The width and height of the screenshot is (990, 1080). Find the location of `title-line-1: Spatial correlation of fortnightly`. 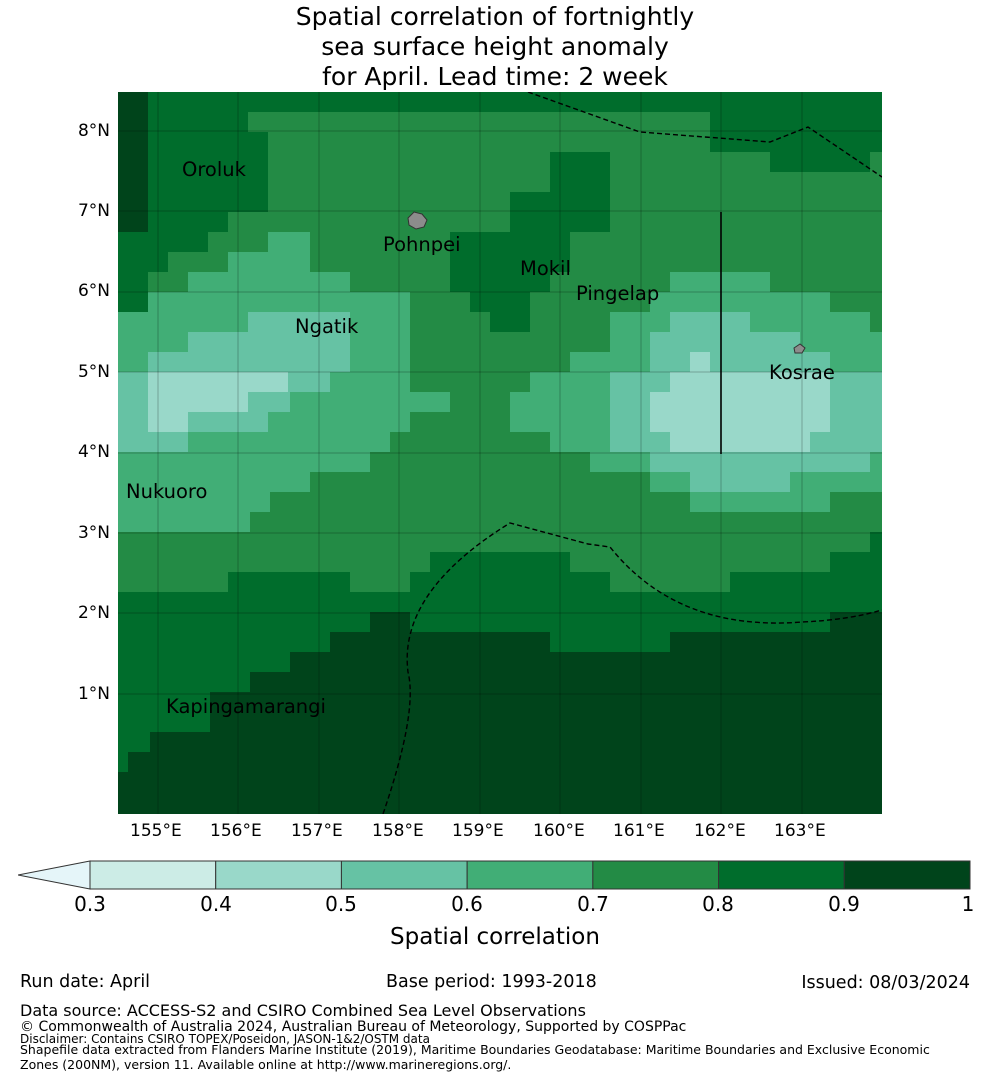

title-line-1: Spatial correlation of fortnightly is located at coordinates (495, 16).